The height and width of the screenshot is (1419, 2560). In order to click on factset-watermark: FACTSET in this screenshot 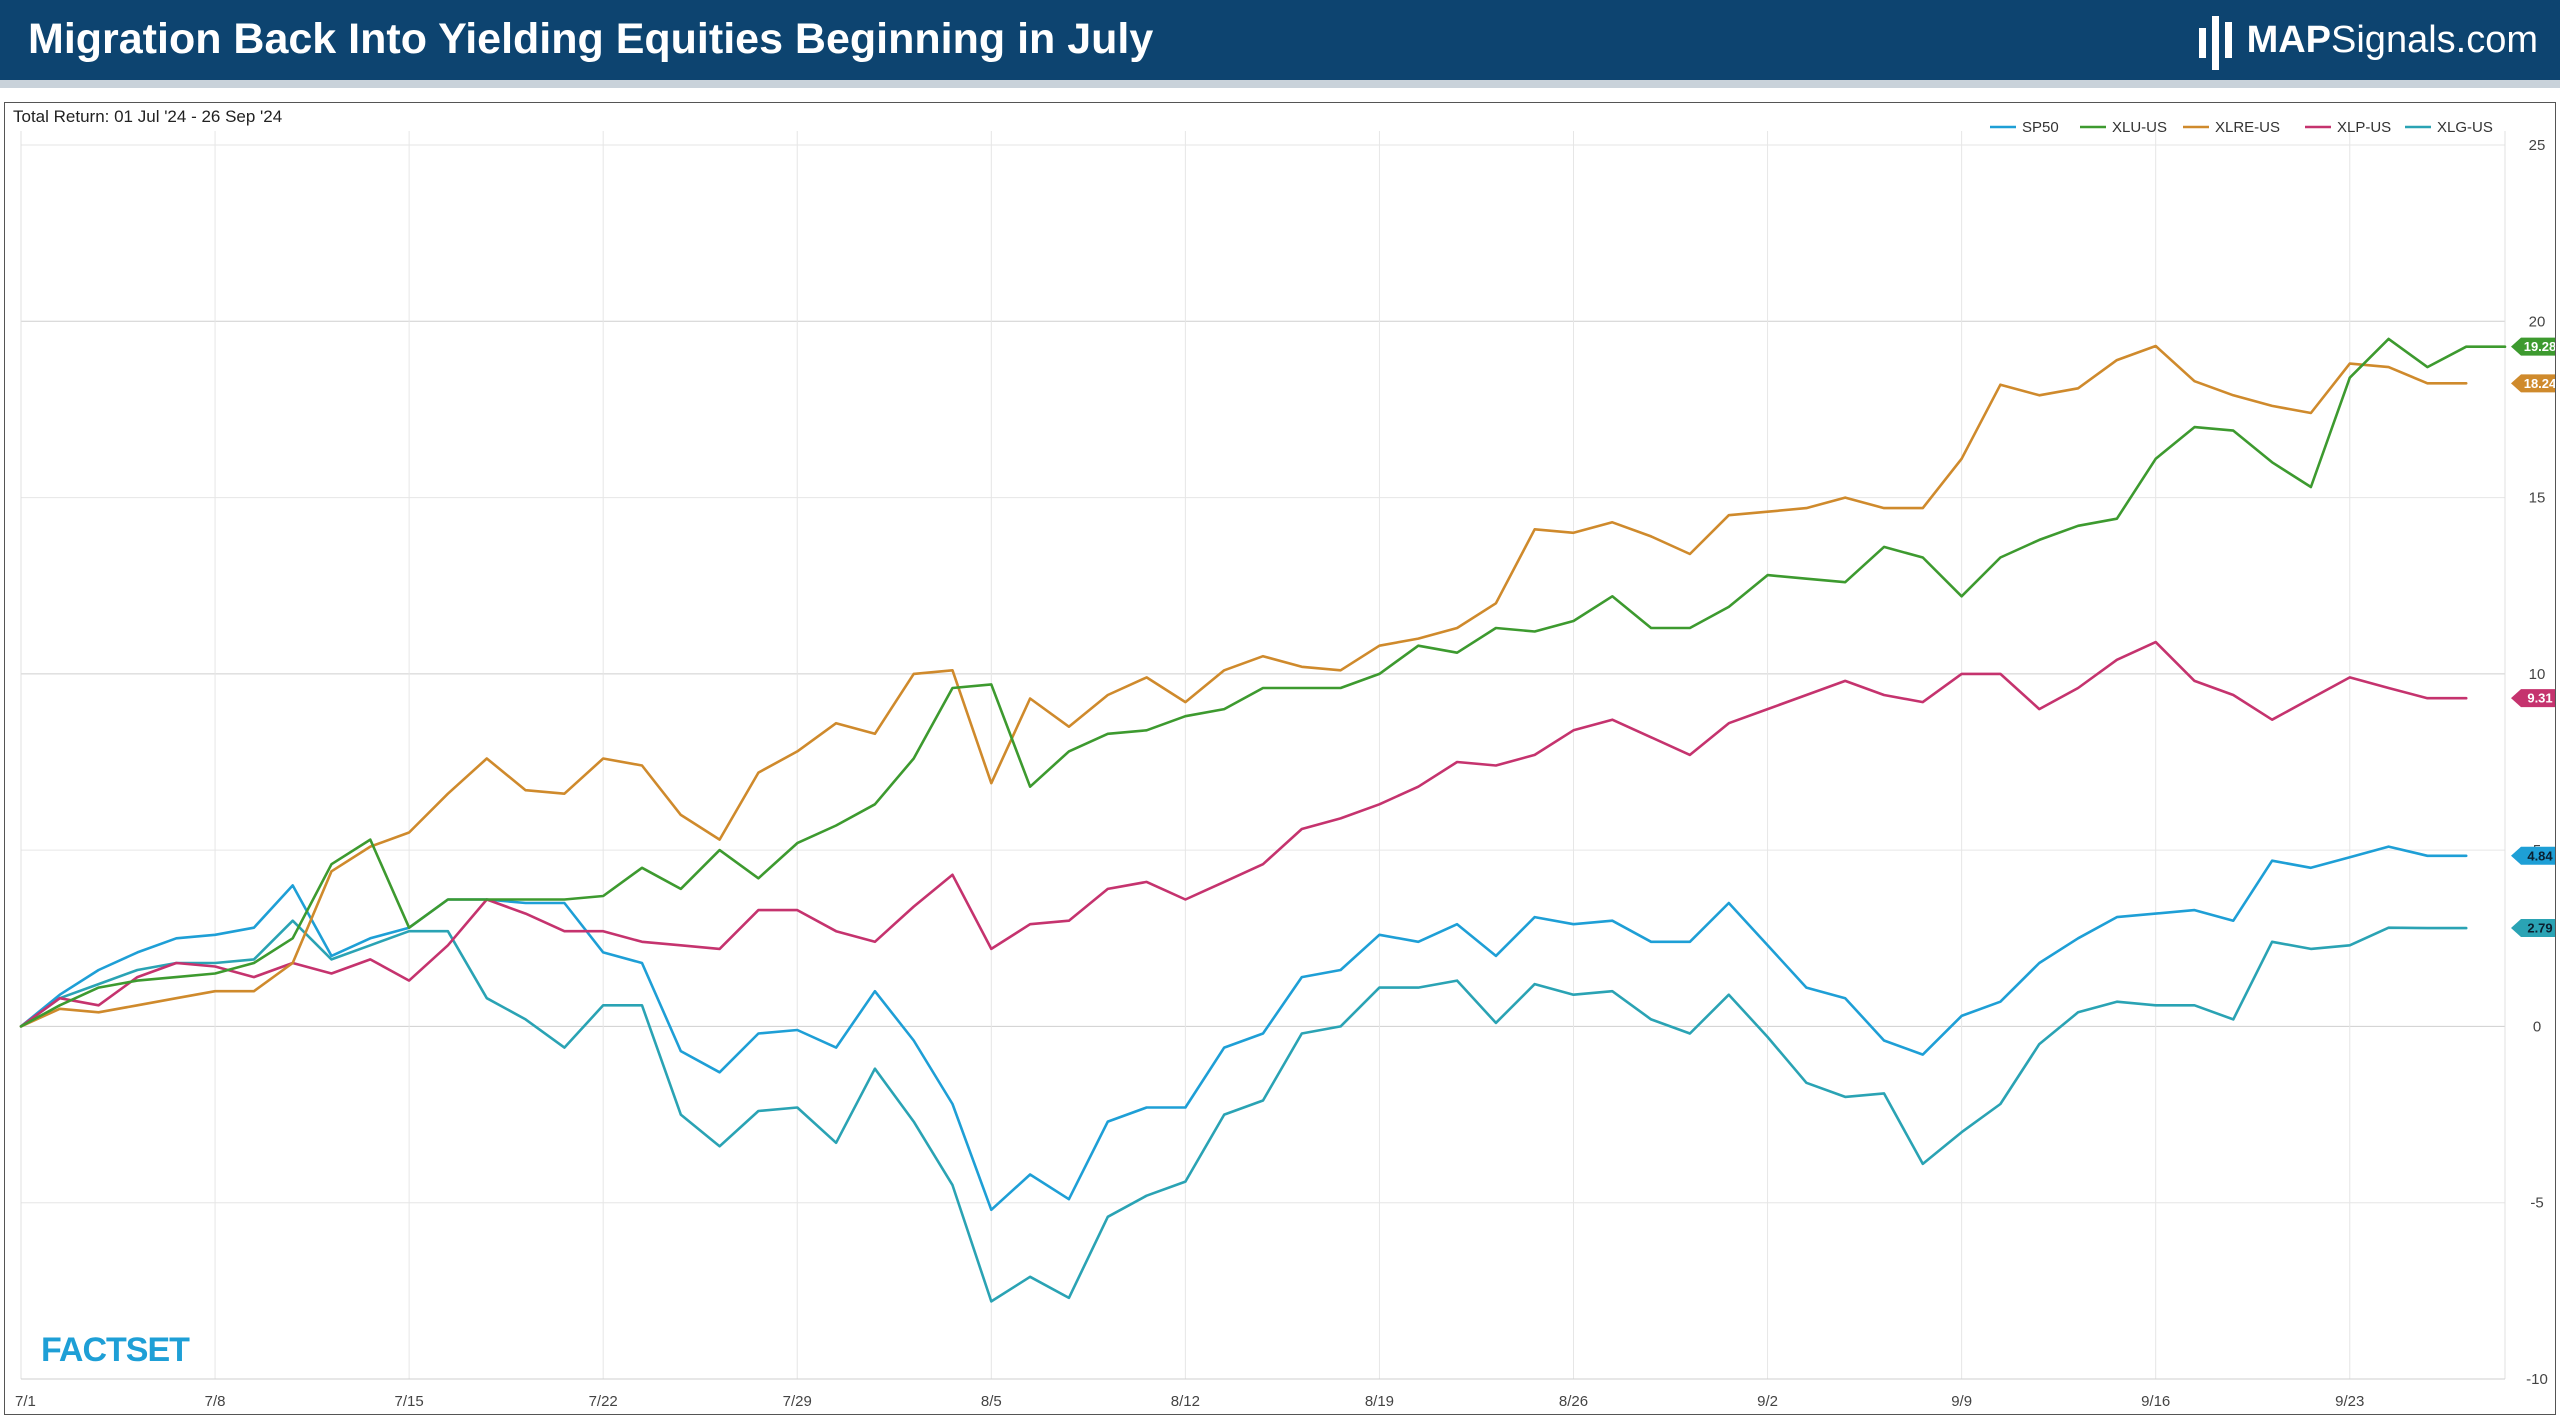, I will do `click(115, 1350)`.